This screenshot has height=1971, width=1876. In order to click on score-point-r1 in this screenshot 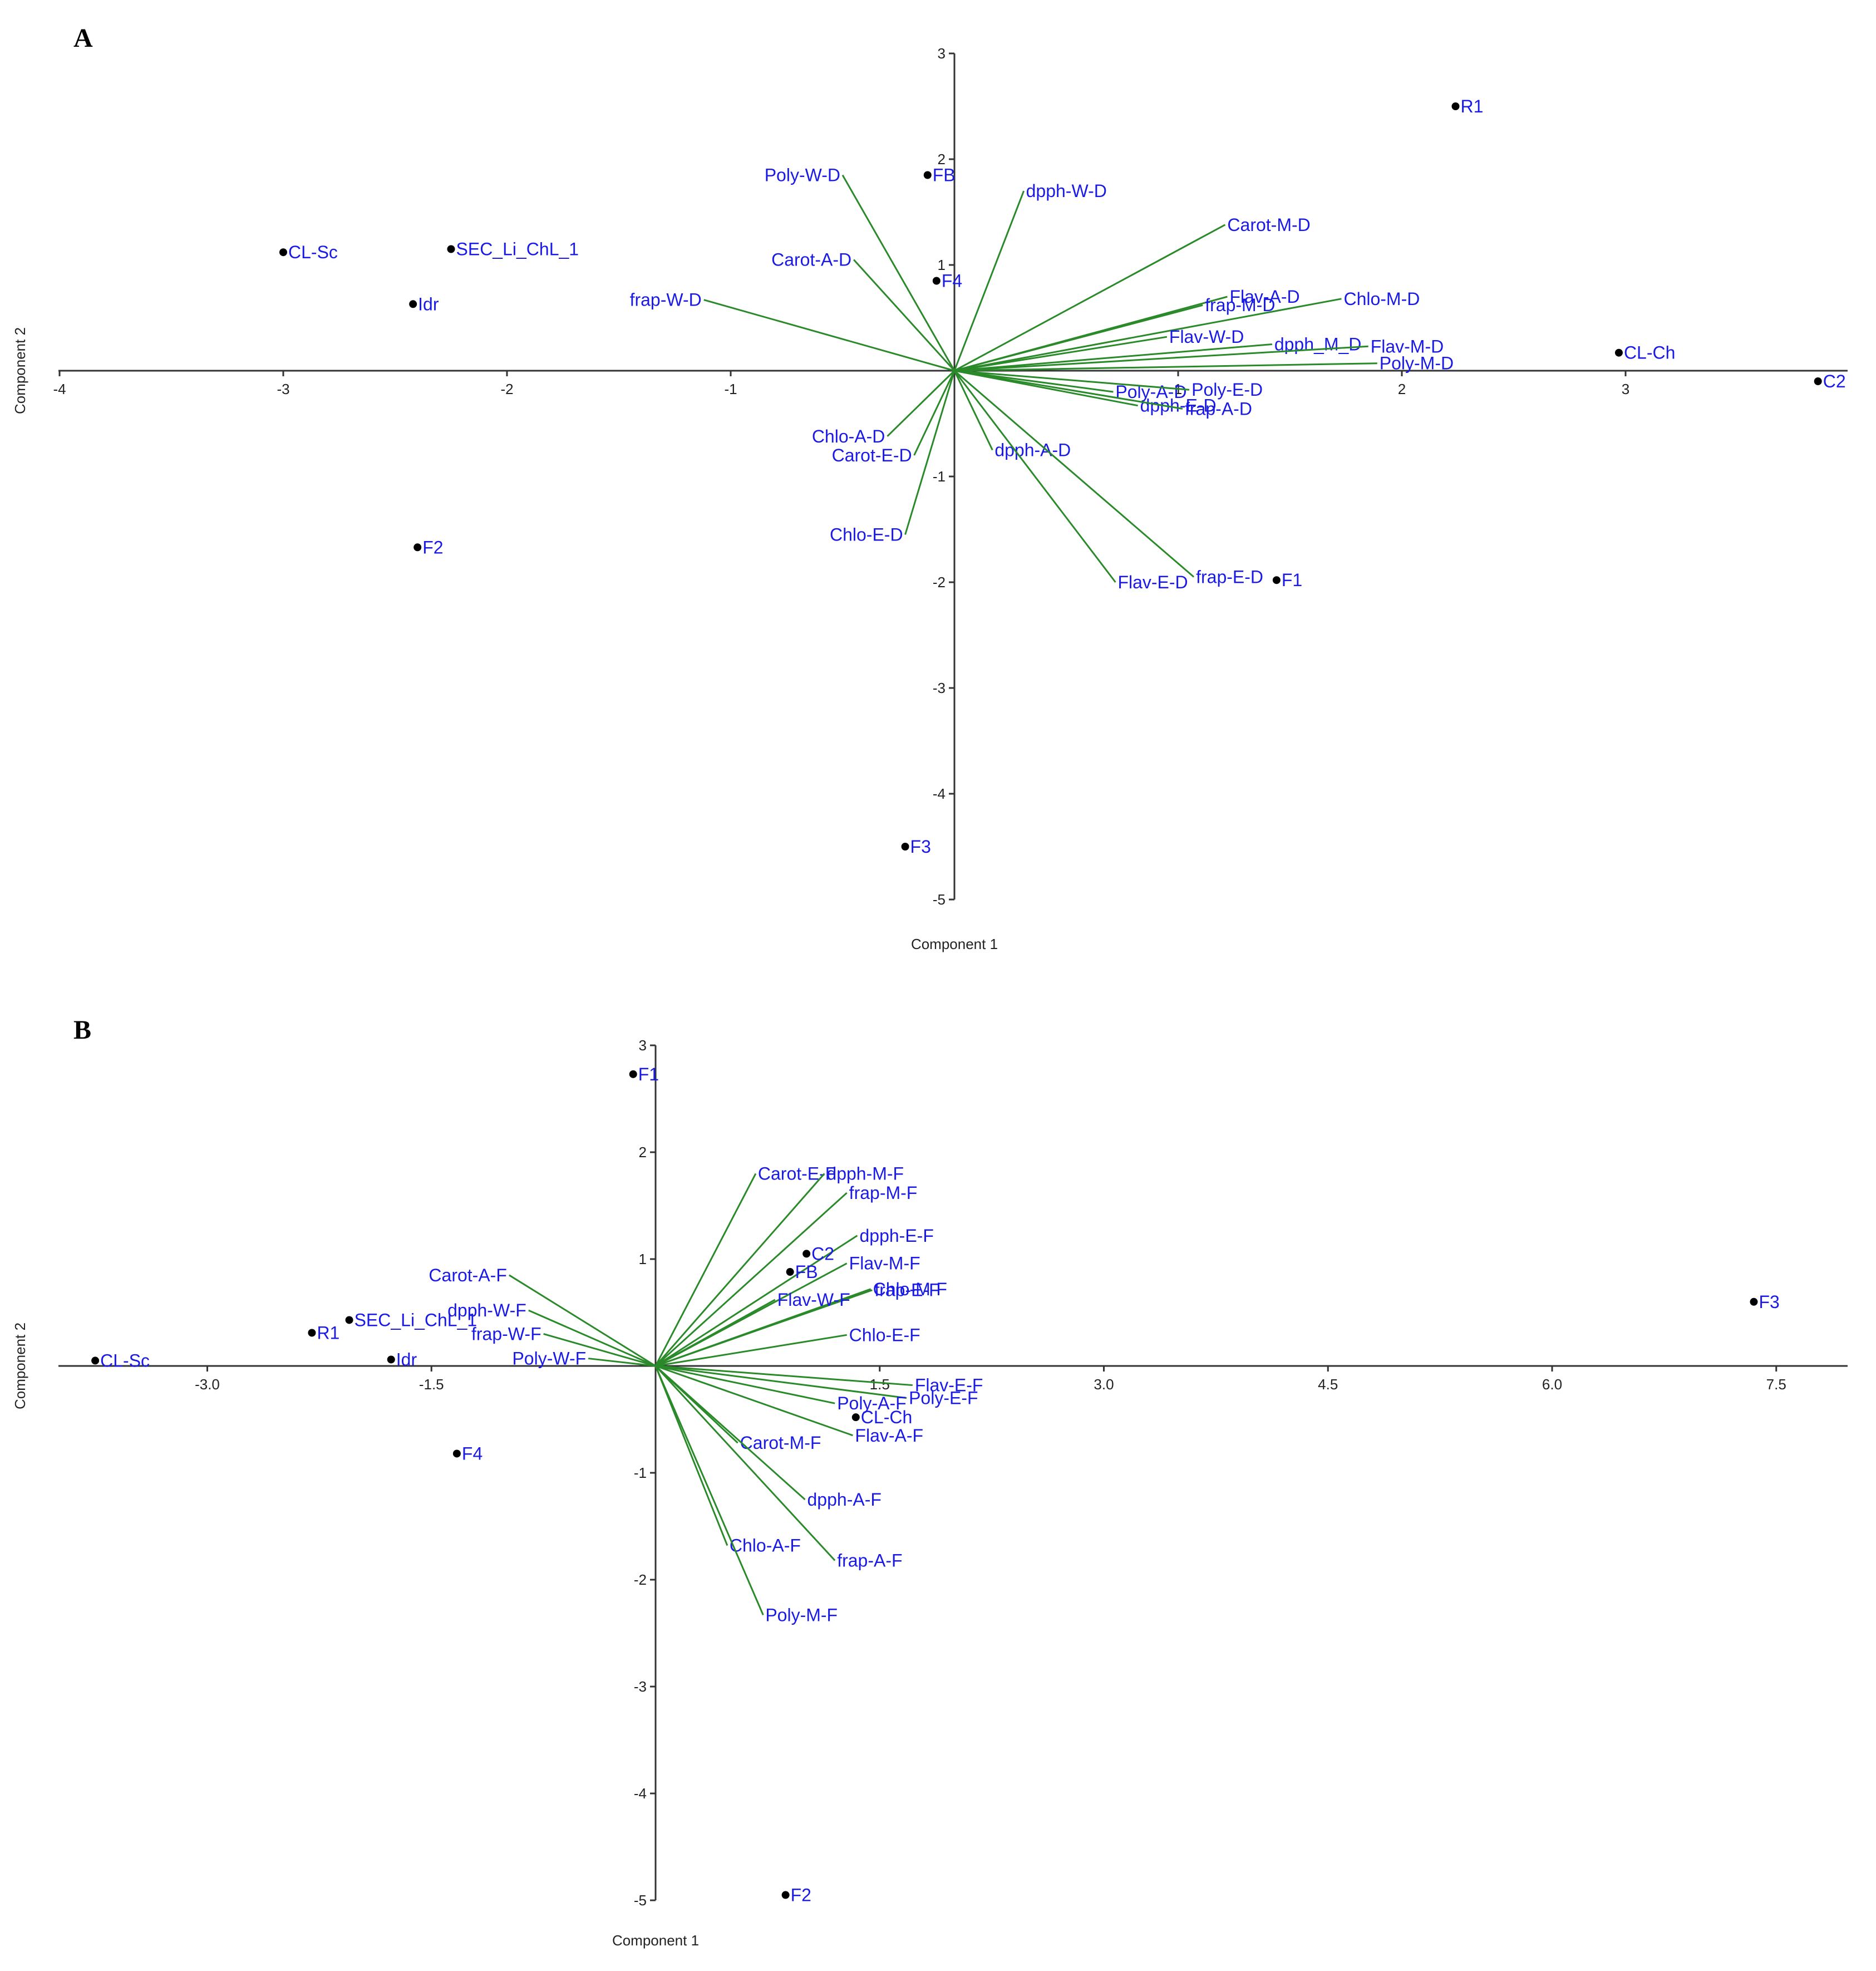, I will do `click(312, 1333)`.